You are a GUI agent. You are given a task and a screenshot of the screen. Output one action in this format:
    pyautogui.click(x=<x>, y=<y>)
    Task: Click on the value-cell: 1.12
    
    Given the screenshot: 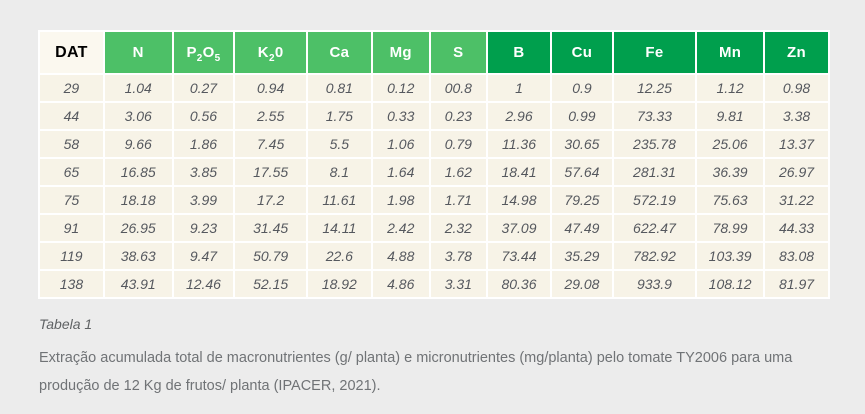 What is the action you would take?
    pyautogui.click(x=730, y=88)
    